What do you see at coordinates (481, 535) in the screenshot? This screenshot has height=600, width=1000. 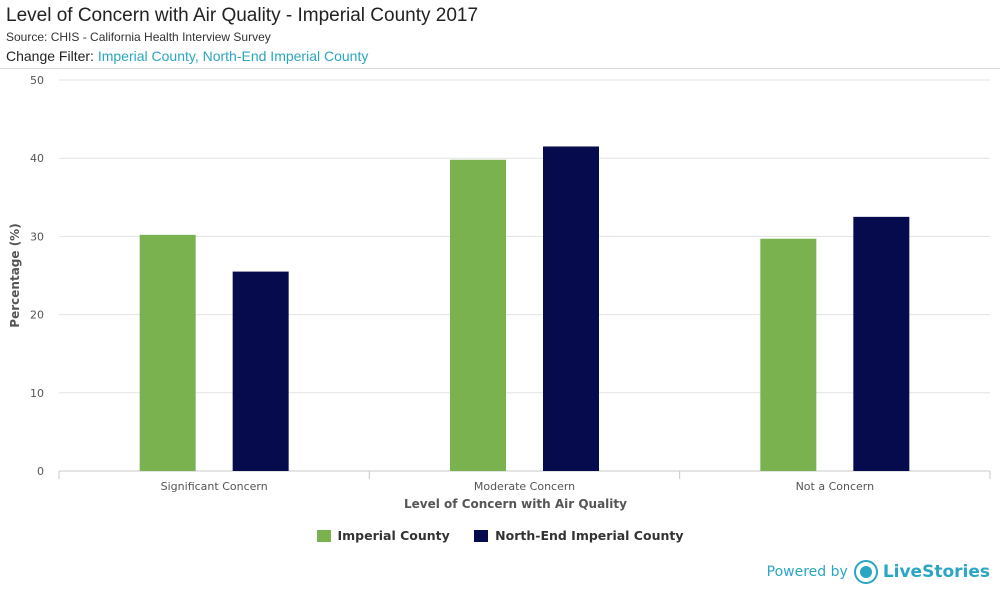 I see `legend-swatch-north-end-imperial-county` at bounding box center [481, 535].